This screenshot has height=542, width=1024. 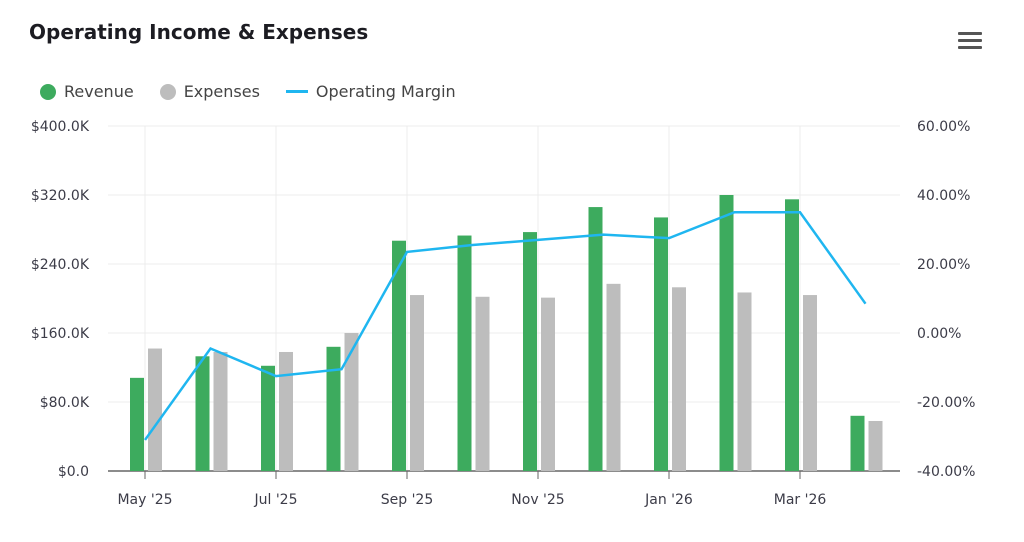 I want to click on right-axis-tick: 40.00%, so click(x=943, y=196).